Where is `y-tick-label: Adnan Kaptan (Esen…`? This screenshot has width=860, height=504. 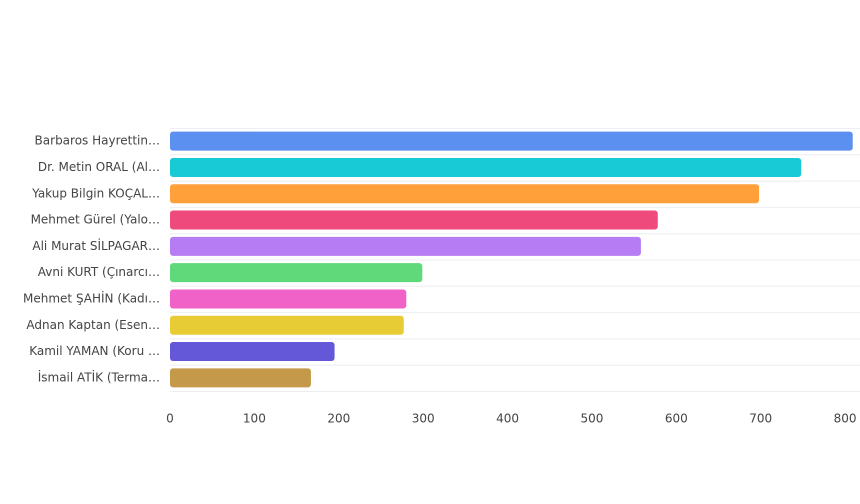 y-tick-label: Adnan Kaptan (Esen… is located at coordinates (93, 325).